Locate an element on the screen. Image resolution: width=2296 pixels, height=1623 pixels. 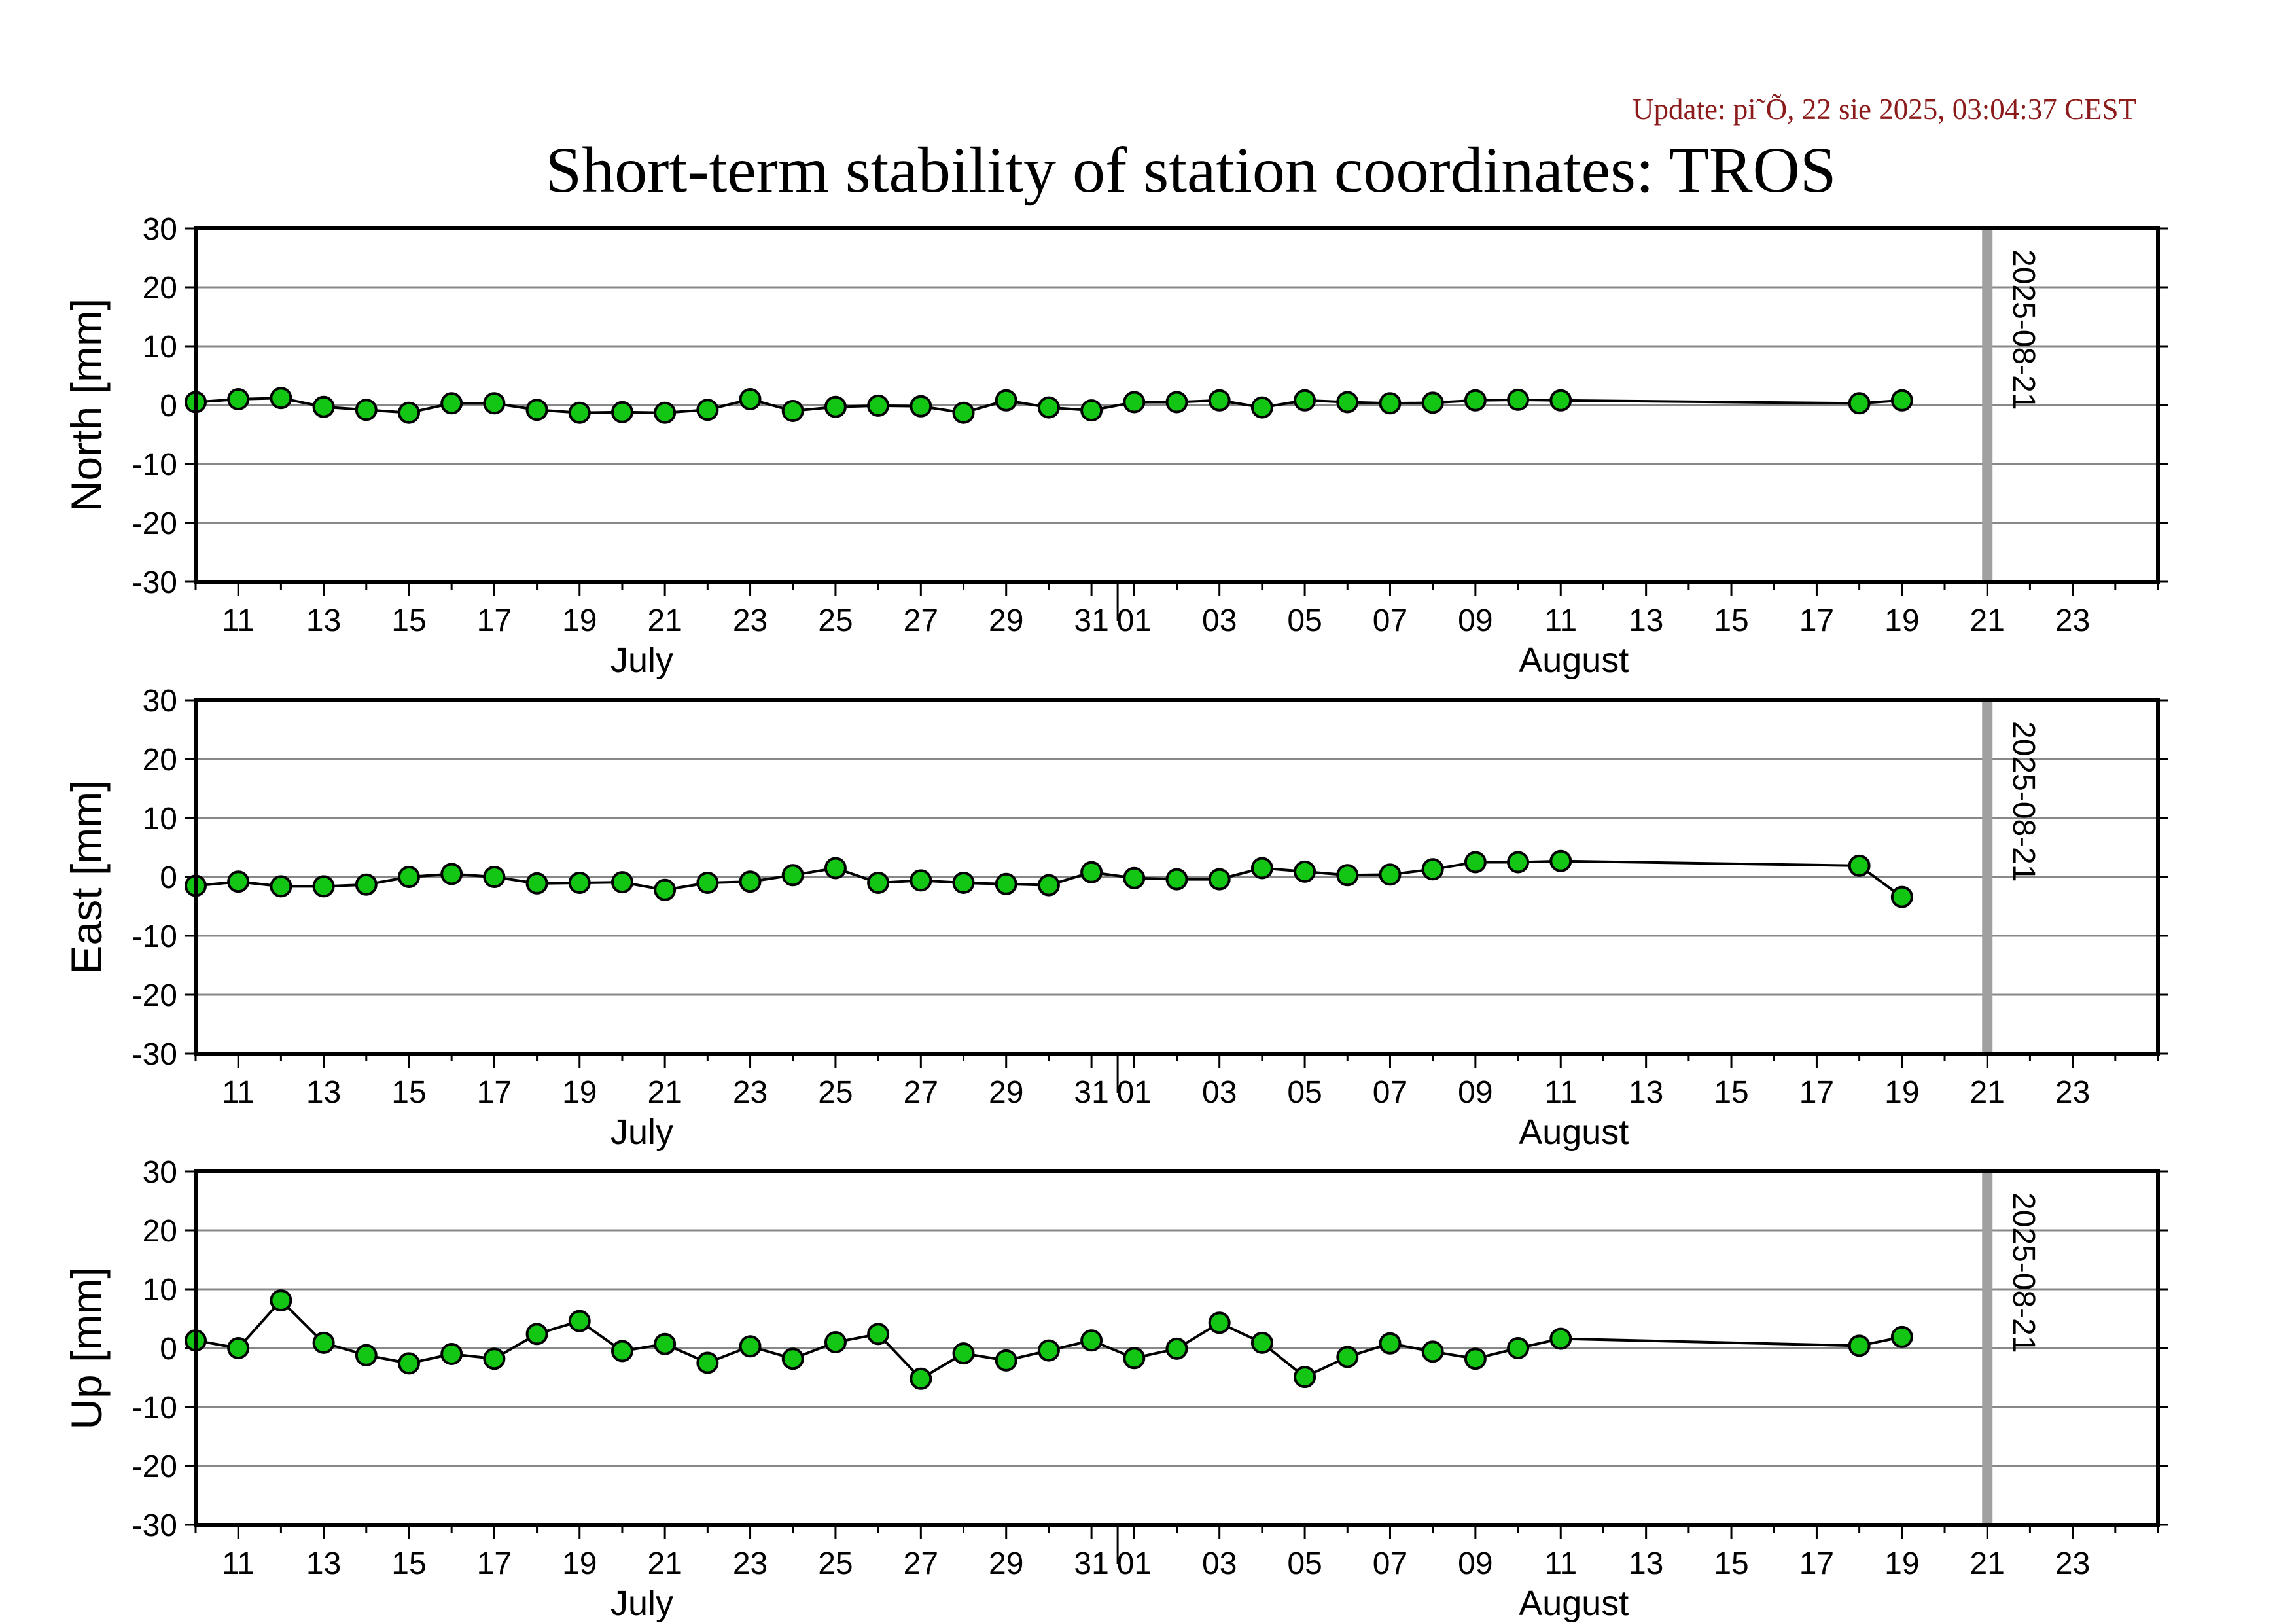
date-marker-label: 2025-08-21 is located at coordinates (2023, 330).